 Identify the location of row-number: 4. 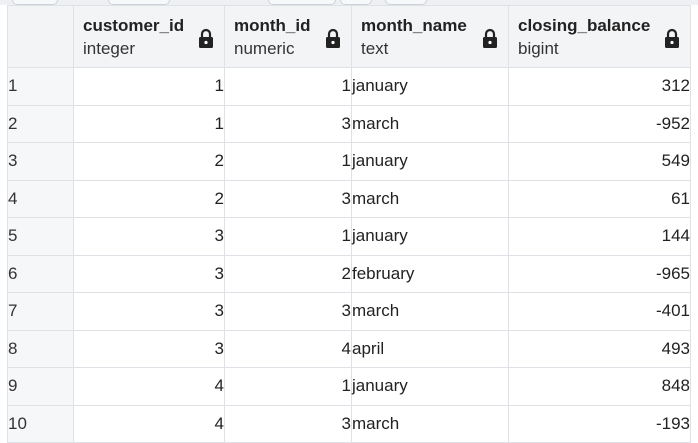
(40, 198).